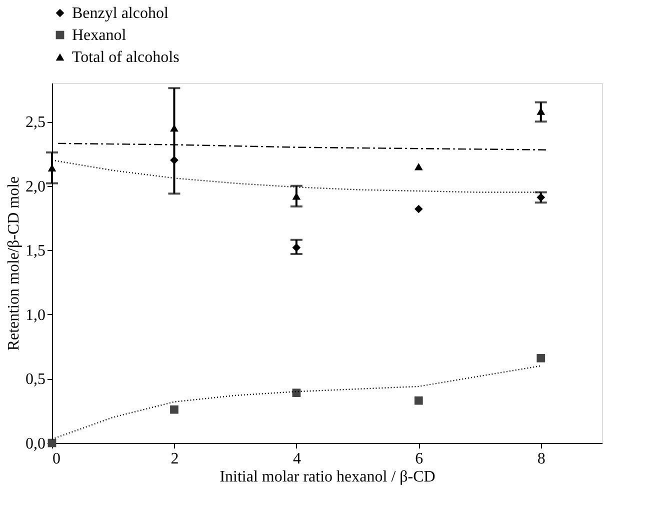 Image resolution: width=647 pixels, height=510 pixels. Describe the element at coordinates (36, 444) in the screenshot. I see `y-tick-label: 0,0` at that location.